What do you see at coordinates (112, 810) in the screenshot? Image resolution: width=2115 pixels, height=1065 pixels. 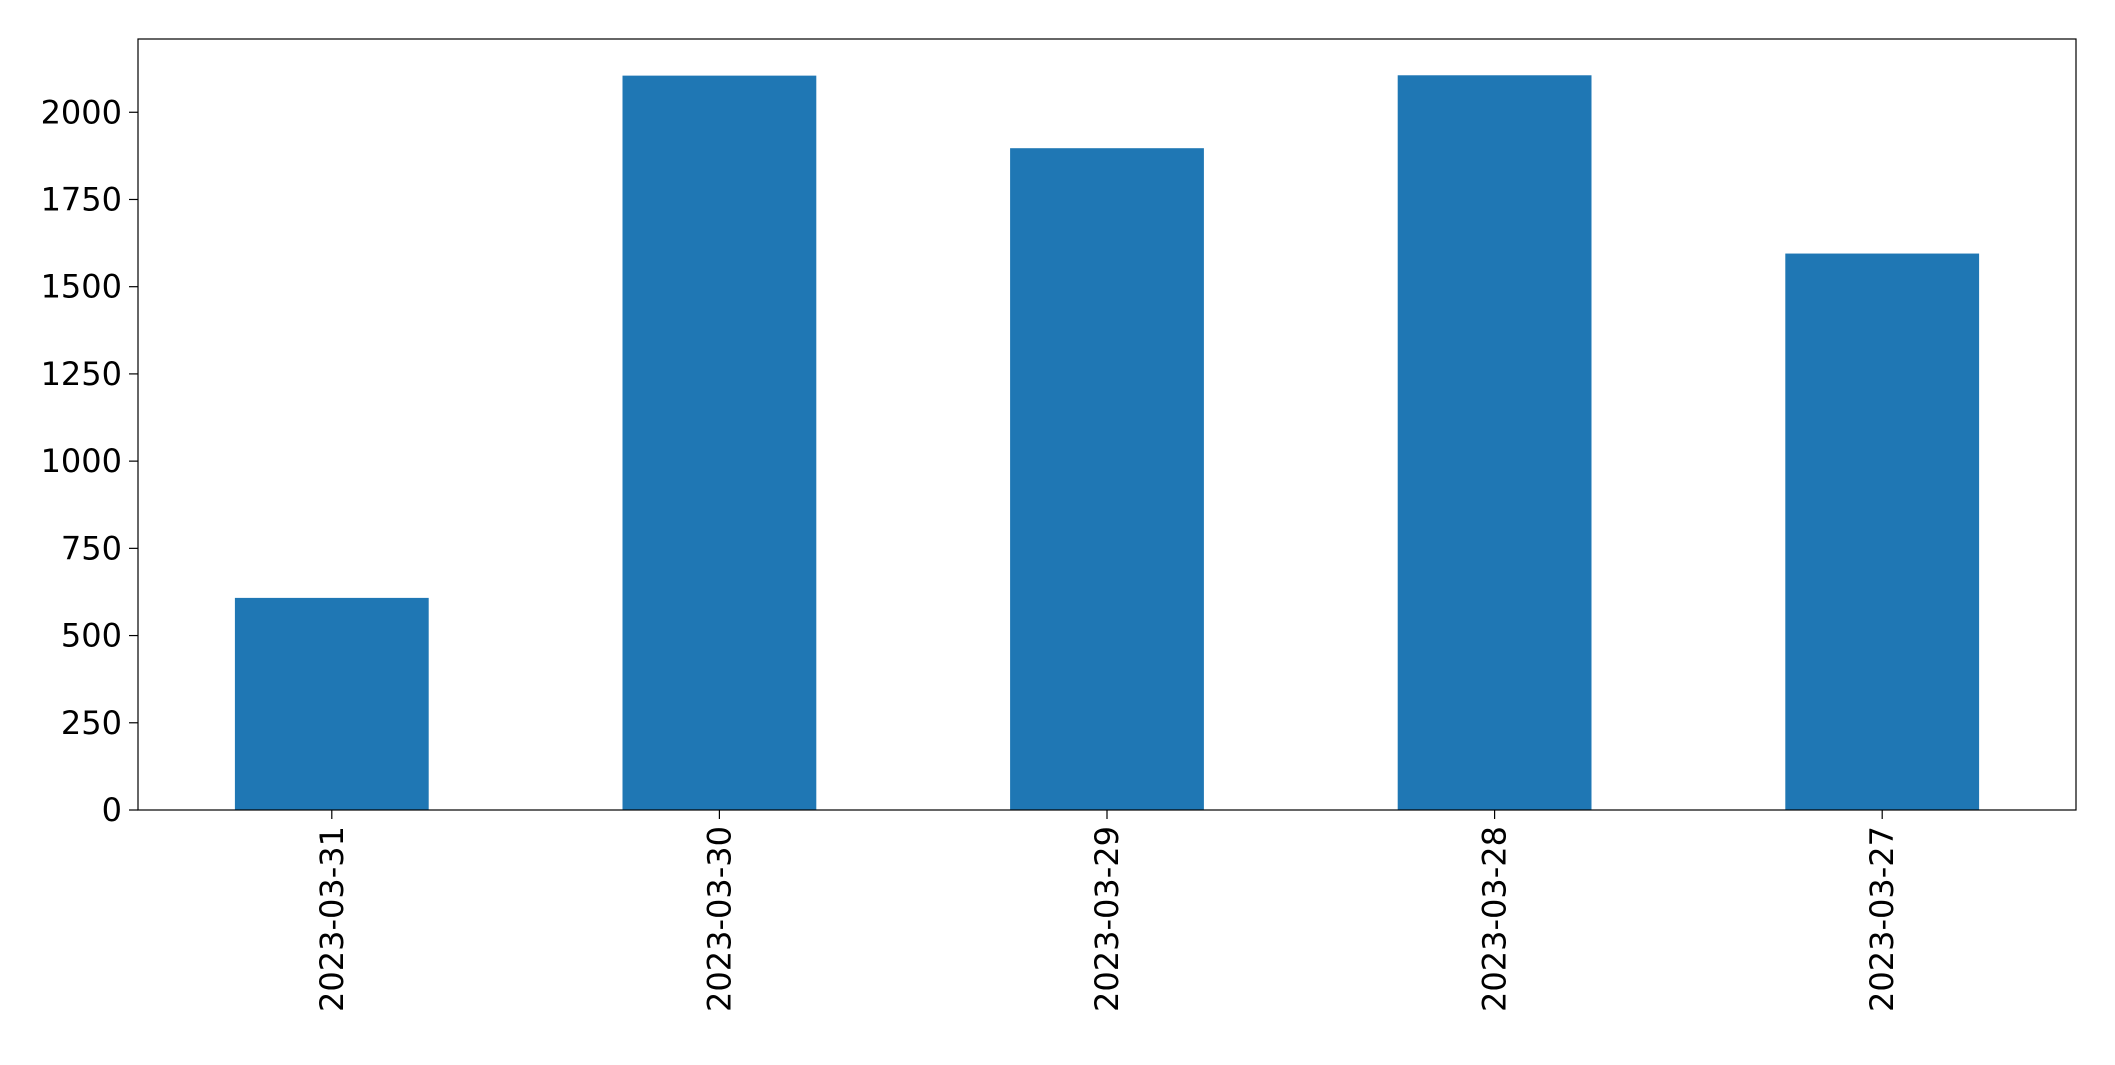 I see `y-tick-label: 0` at bounding box center [112, 810].